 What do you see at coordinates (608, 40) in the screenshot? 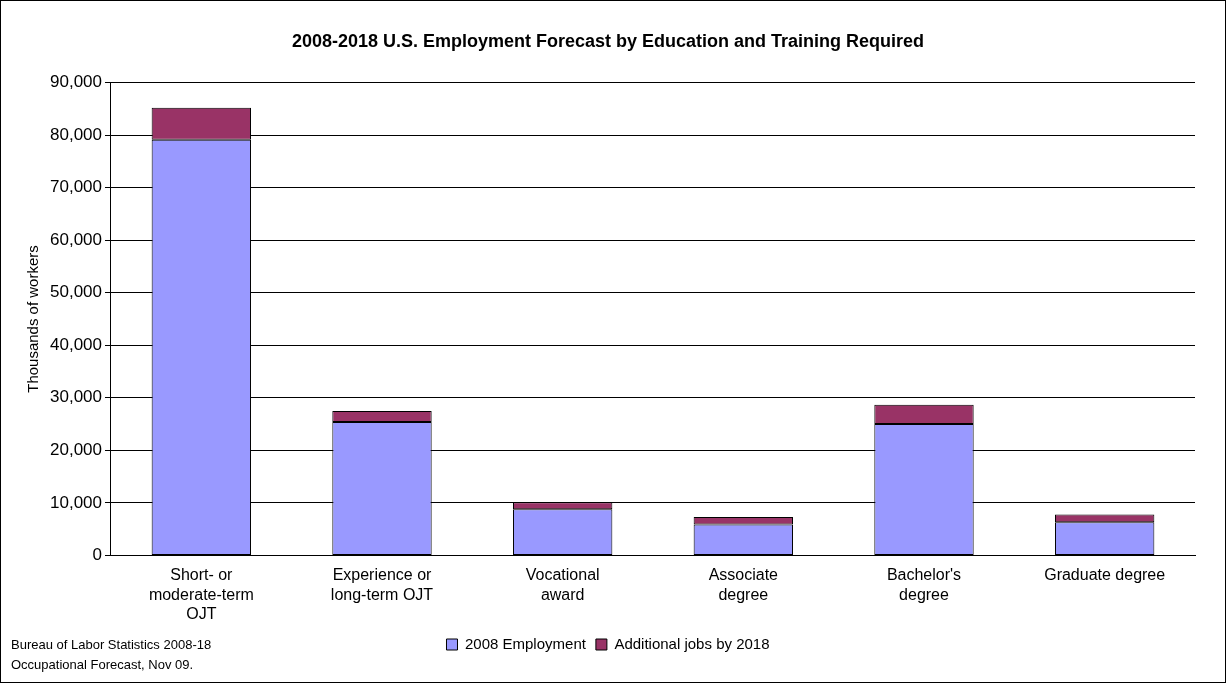
I see `chart-title: 2008-2018 U.S. Employment Forecast by Education and Training Required` at bounding box center [608, 40].